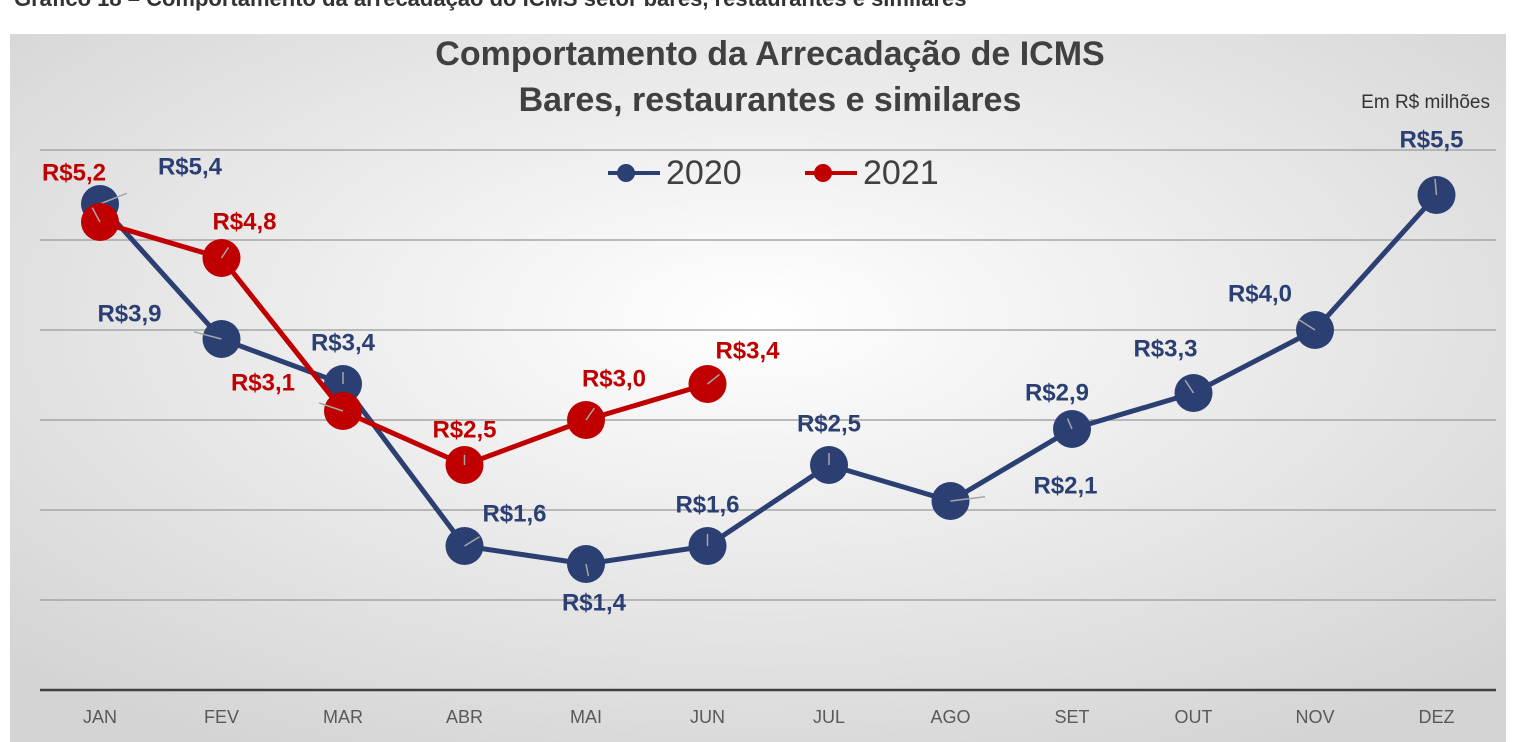 The height and width of the screenshot is (742, 1514). I want to click on legend-label: 2021, so click(901, 173).